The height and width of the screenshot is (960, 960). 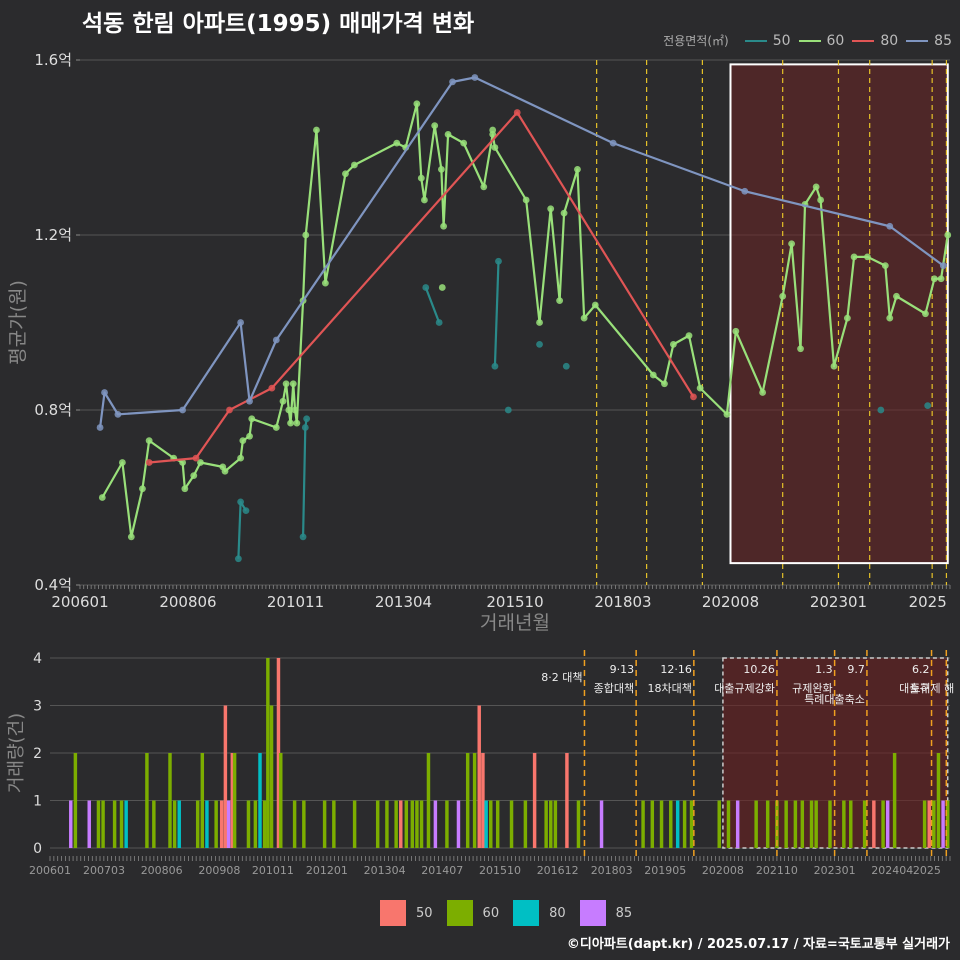 I want to click on policy-label-name: 18차대책, so click(x=669, y=688).